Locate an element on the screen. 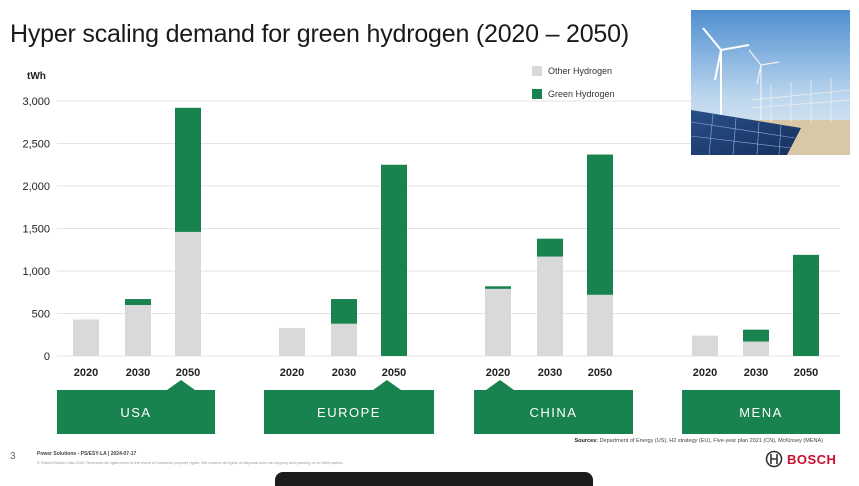  bar-other-europe-2030 is located at coordinates (344, 339).